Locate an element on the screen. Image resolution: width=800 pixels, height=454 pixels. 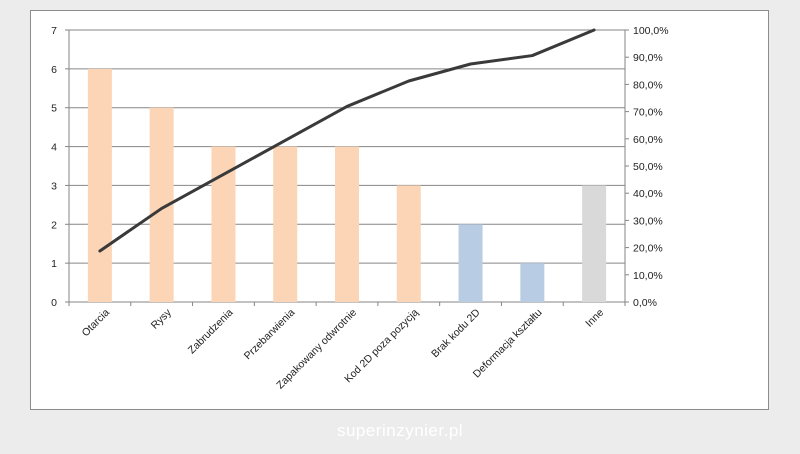
y2-tick-label: 90,0% is located at coordinates (648, 58).